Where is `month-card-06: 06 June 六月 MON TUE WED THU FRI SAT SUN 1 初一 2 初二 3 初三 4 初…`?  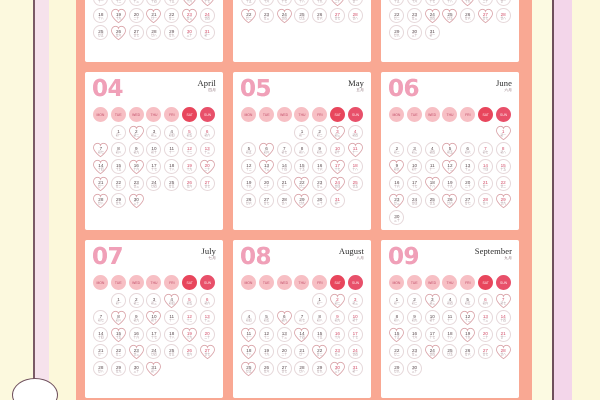
month-card-06: 06 June 六月 MON TUE WED THU FRI SAT SUN 1 初一 2 初二 3 初三 4 初… is located at coordinates (450, 151).